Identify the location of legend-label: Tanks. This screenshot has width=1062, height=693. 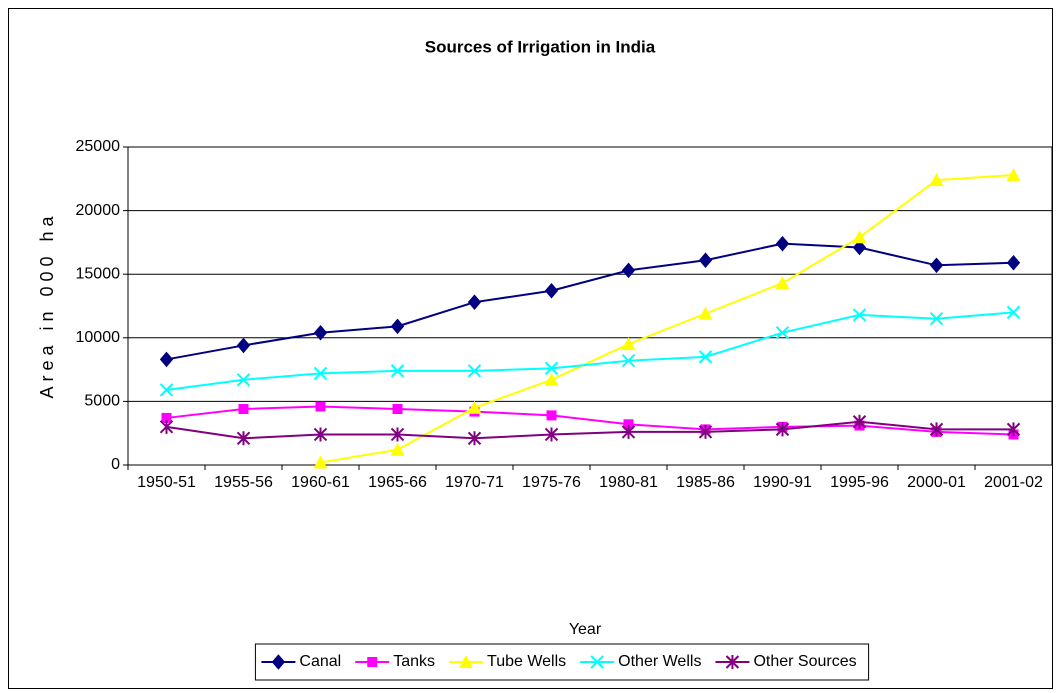
(414, 661).